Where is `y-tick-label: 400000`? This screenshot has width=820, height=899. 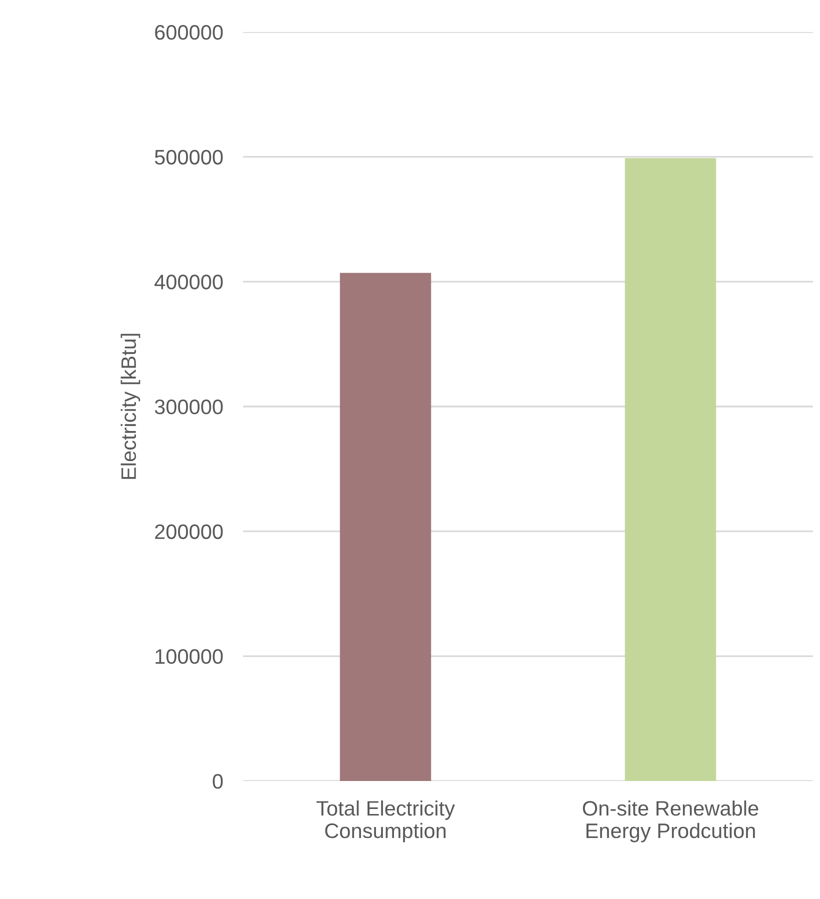 y-tick-label: 400000 is located at coordinates (188, 282).